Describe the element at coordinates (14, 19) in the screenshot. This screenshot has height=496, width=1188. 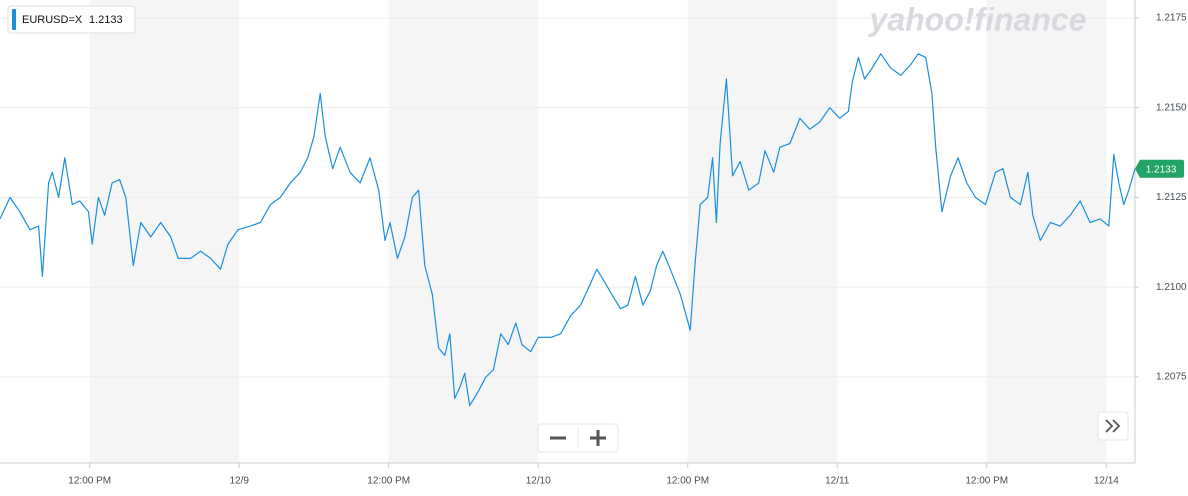
I see `legend-swatch` at that location.